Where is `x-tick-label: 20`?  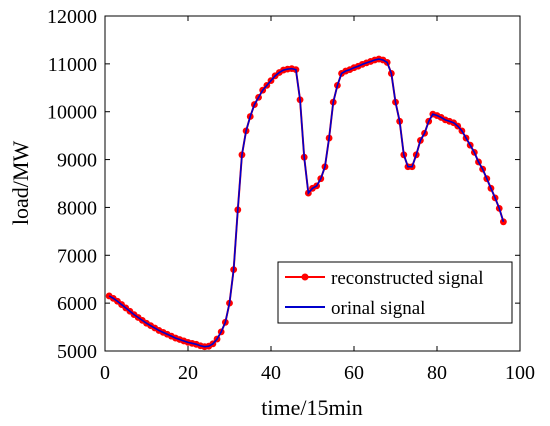 x-tick-label: 20 is located at coordinates (188, 373).